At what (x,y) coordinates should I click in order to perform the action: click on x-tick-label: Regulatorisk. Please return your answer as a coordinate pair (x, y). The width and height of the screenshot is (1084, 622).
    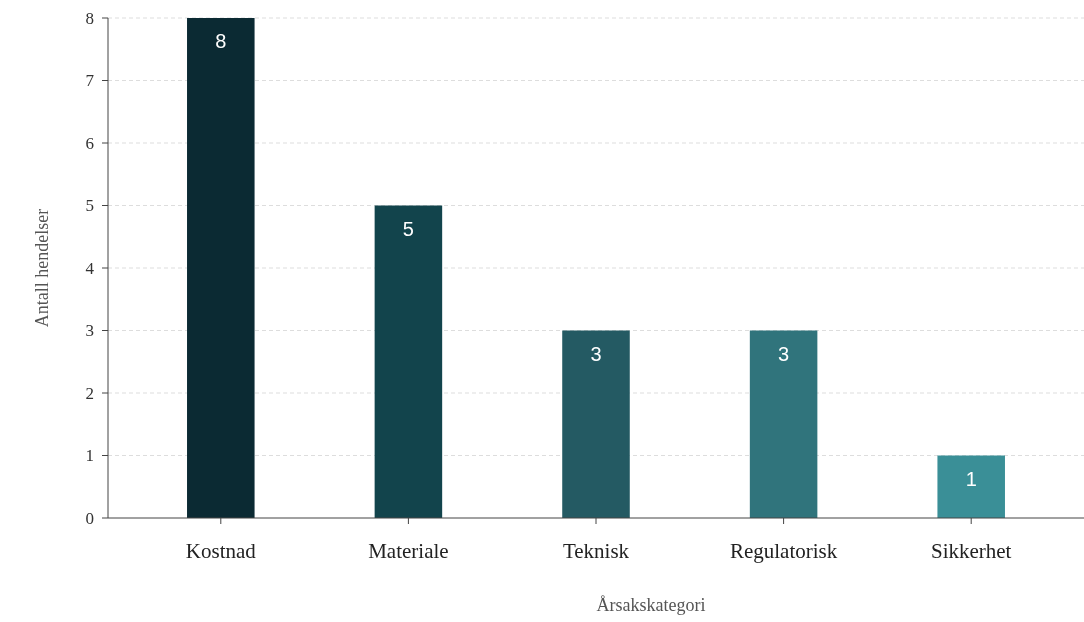
    Looking at the image, I should click on (783, 551).